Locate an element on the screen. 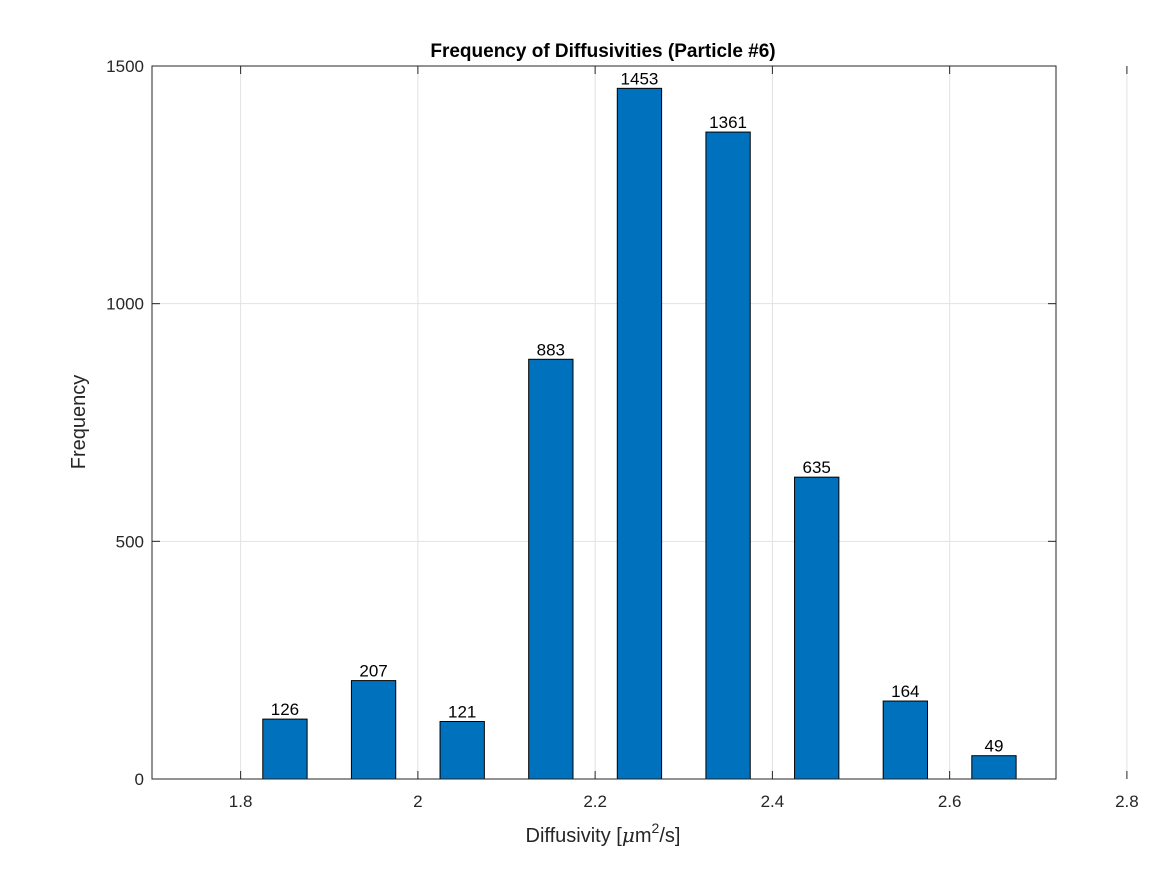  x-tick-label: 2.8 is located at coordinates (1127, 801).